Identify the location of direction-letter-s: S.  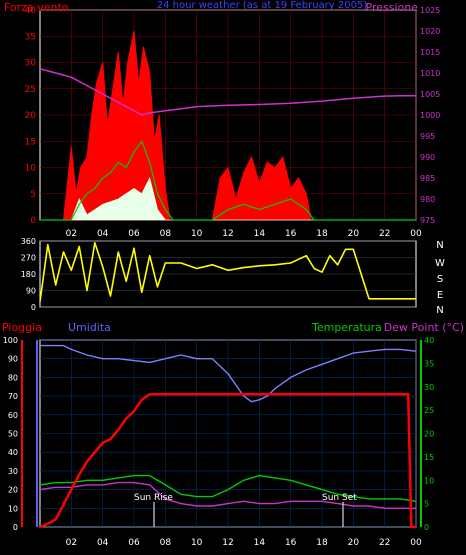
(440, 279).